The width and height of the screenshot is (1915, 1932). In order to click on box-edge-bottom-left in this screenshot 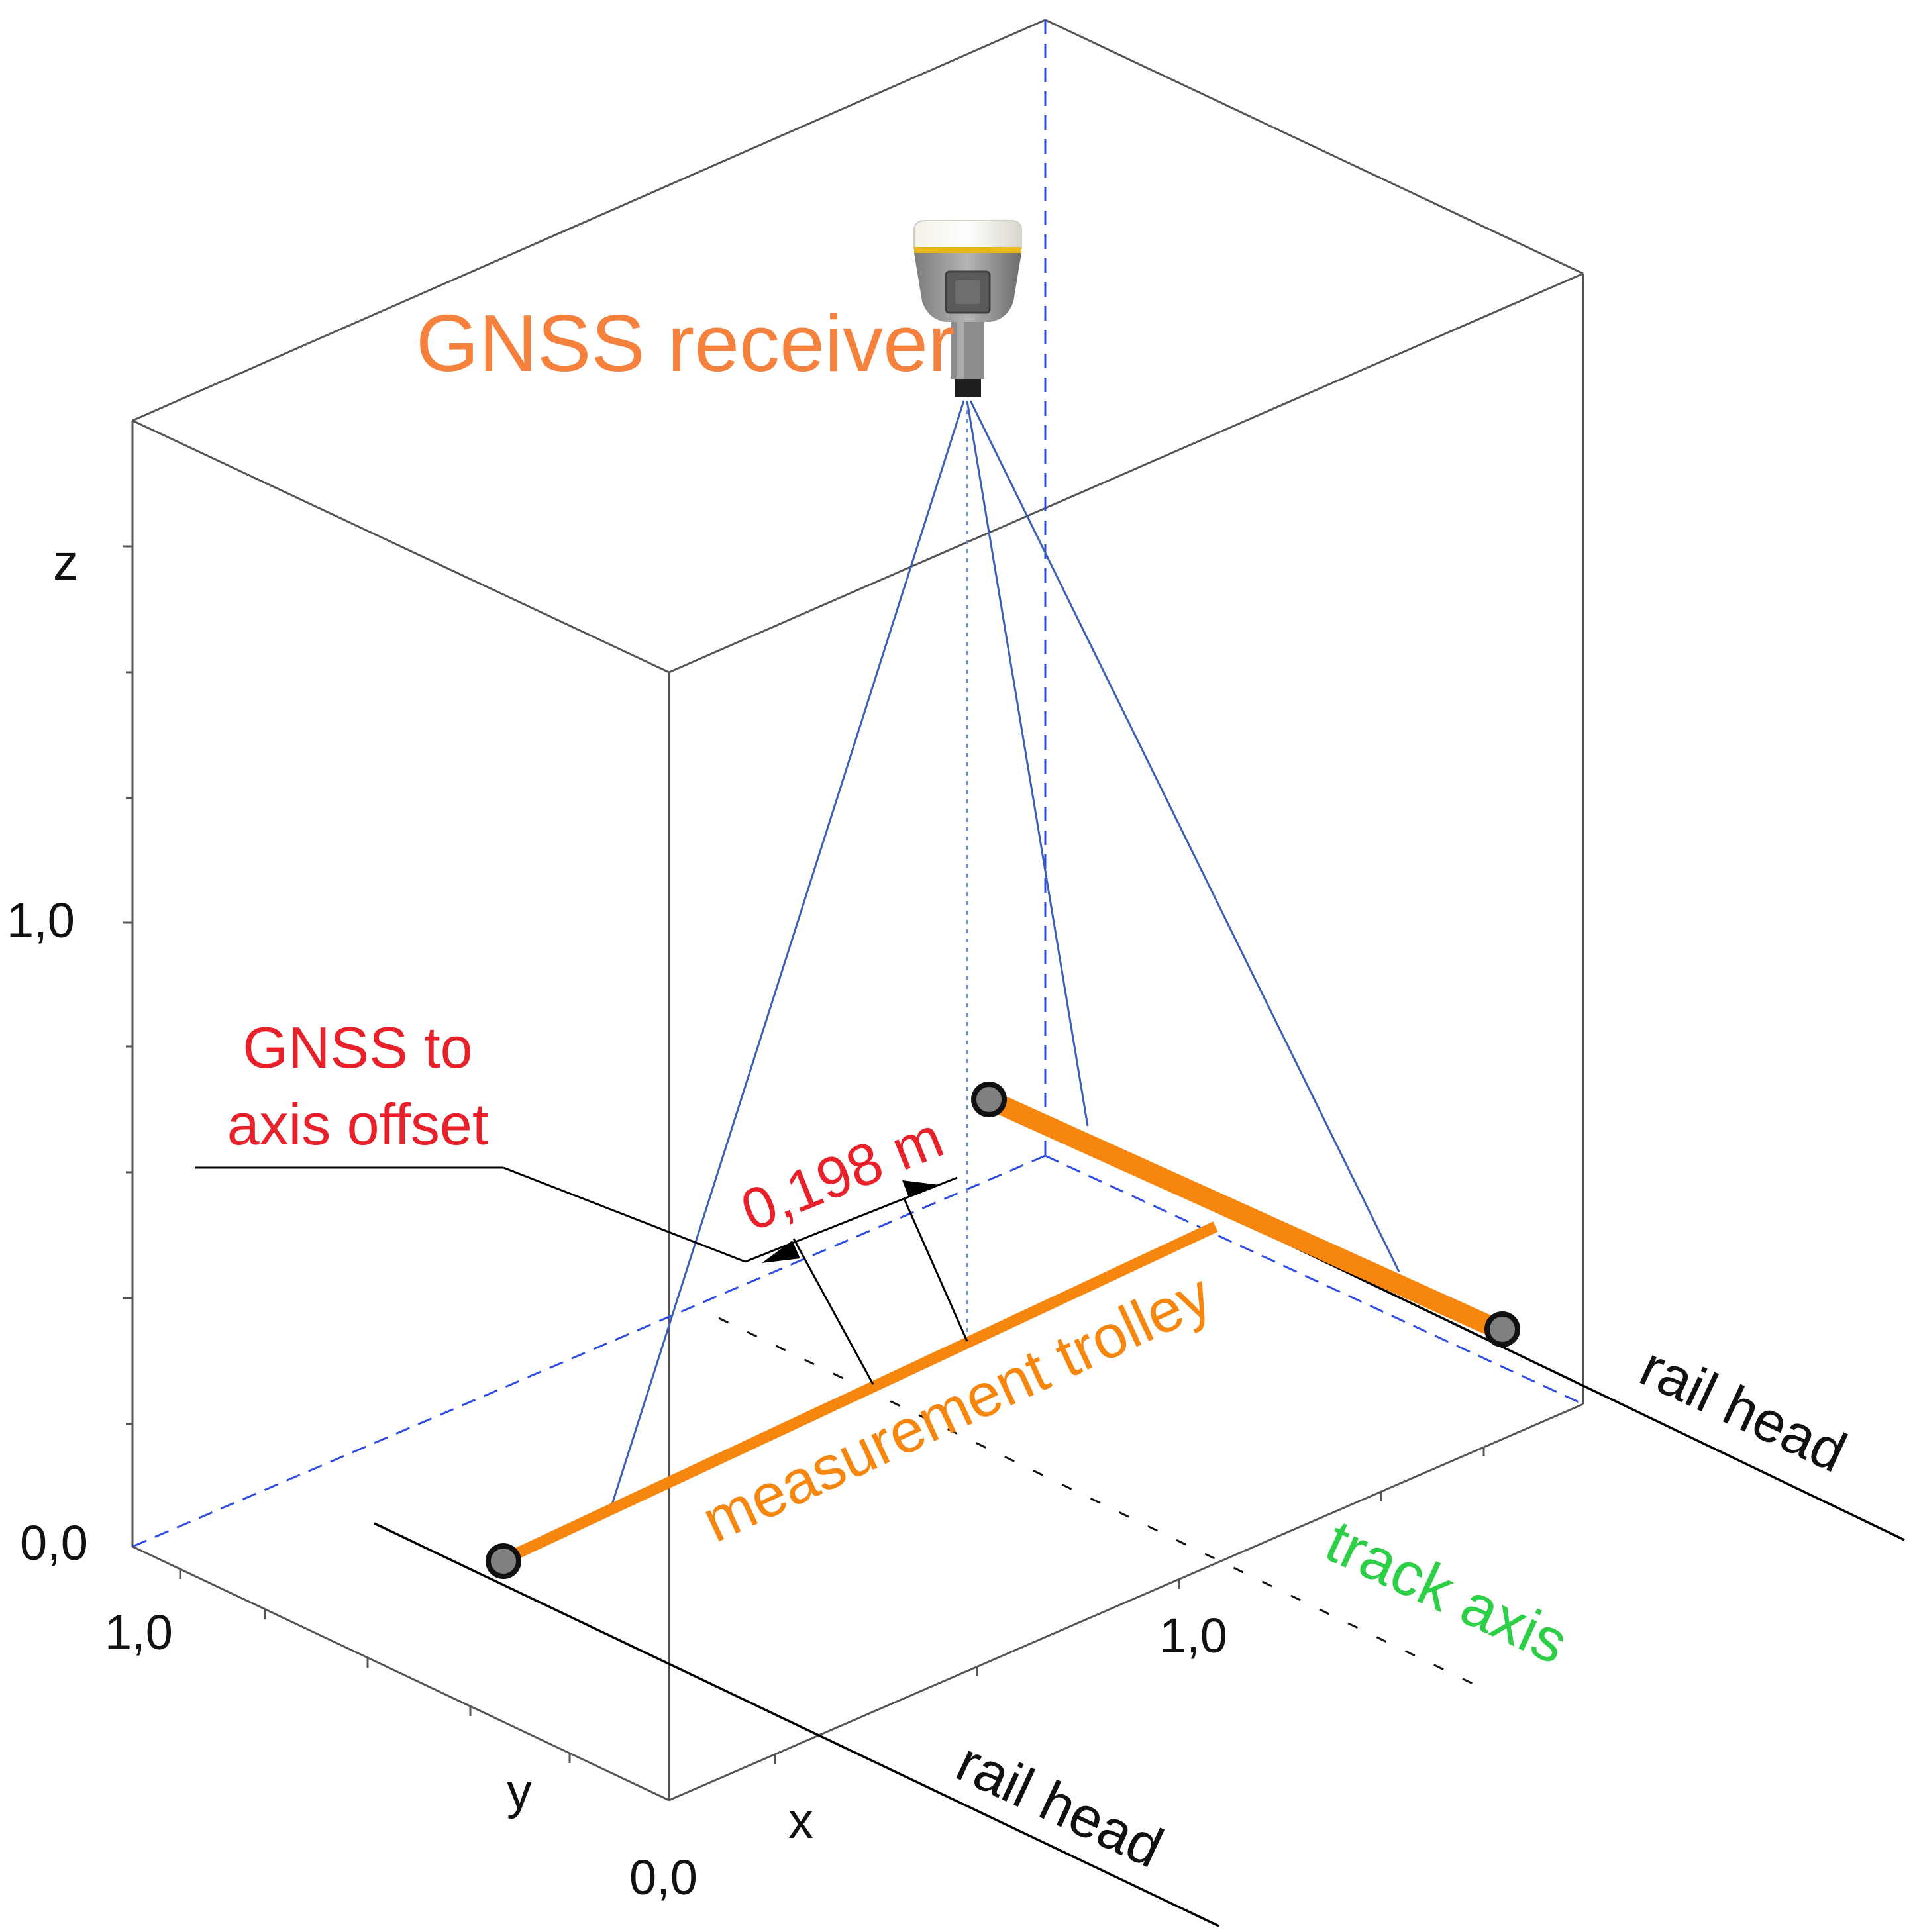, I will do `click(401, 1673)`.